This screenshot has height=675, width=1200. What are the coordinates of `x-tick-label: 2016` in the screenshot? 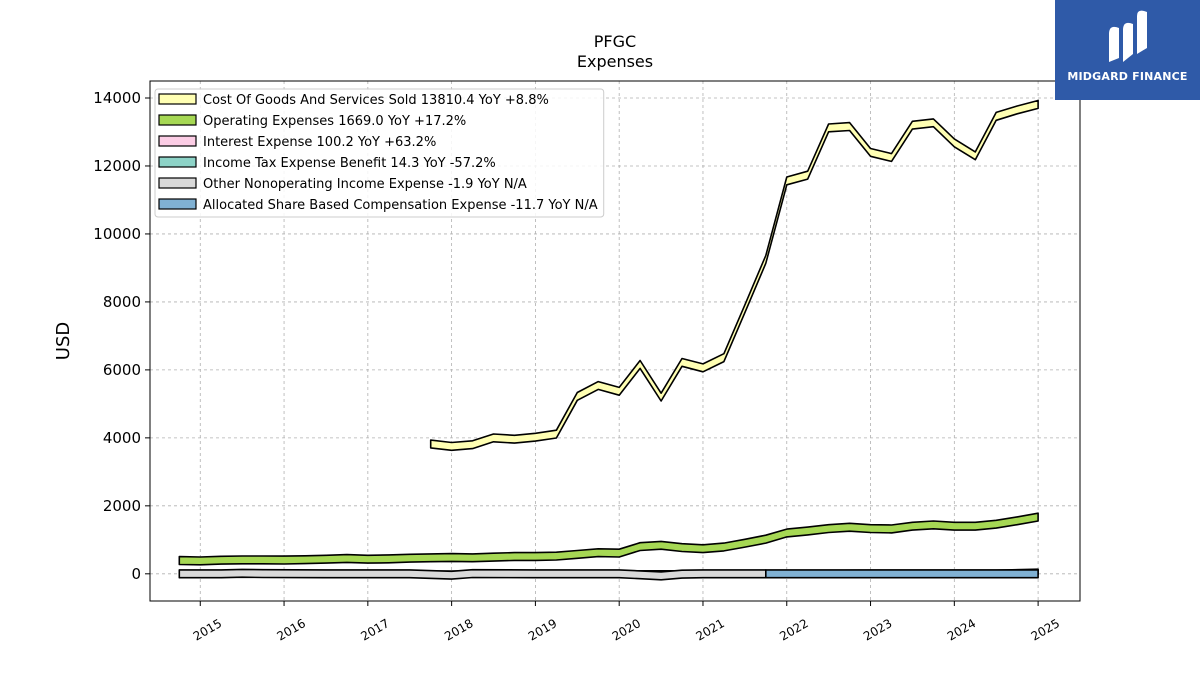 It's located at (291, 629).